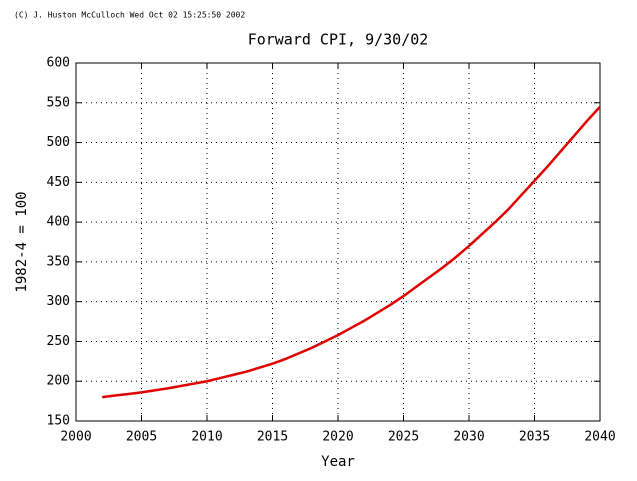 This screenshot has width=637, height=481. What do you see at coordinates (58, 102) in the screenshot?
I see `y-tick-label: 550` at bounding box center [58, 102].